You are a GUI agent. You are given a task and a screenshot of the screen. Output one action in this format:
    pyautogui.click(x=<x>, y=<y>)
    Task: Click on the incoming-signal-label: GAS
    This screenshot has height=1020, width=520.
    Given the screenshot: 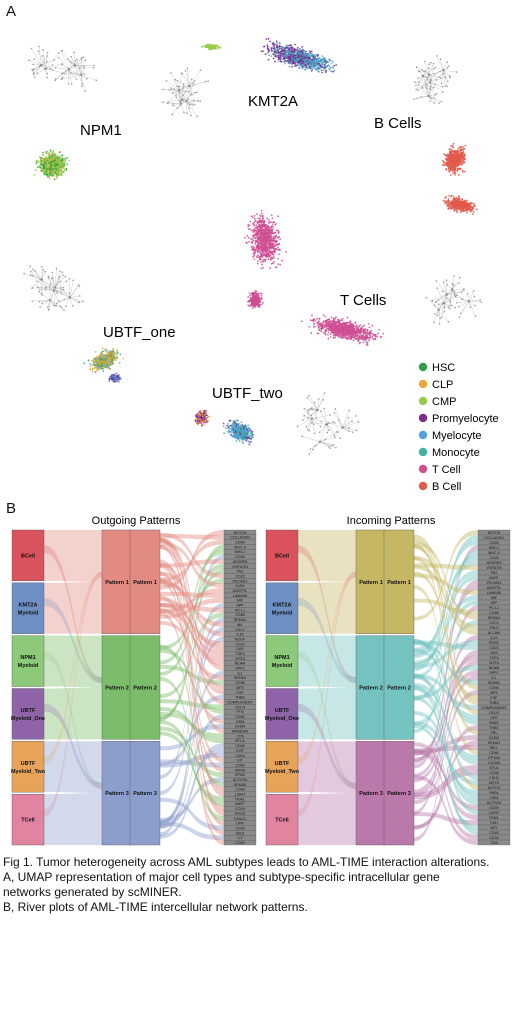 What is the action you would take?
    pyautogui.click(x=494, y=653)
    